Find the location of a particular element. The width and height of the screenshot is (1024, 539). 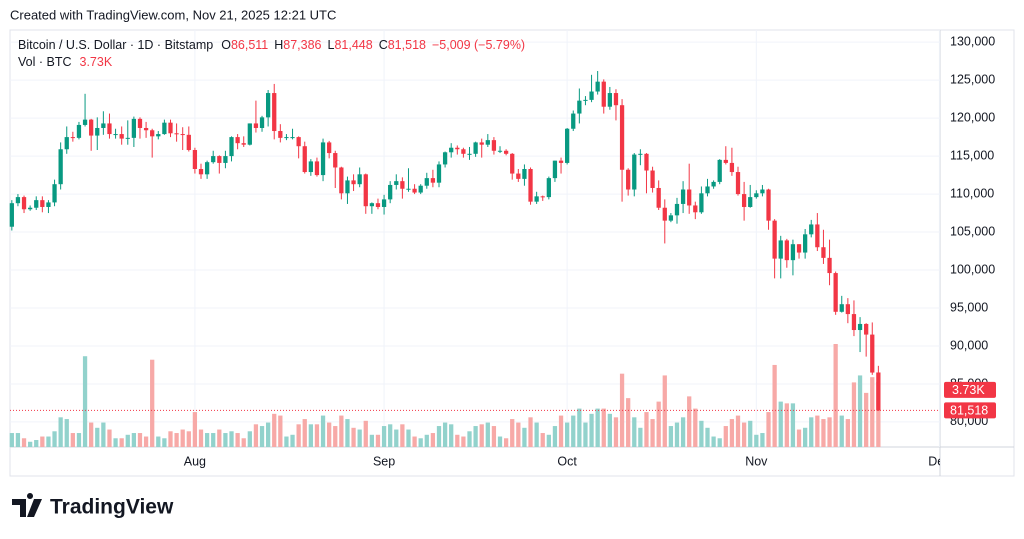

ohlc-value: 86,511 is located at coordinates (249, 45).